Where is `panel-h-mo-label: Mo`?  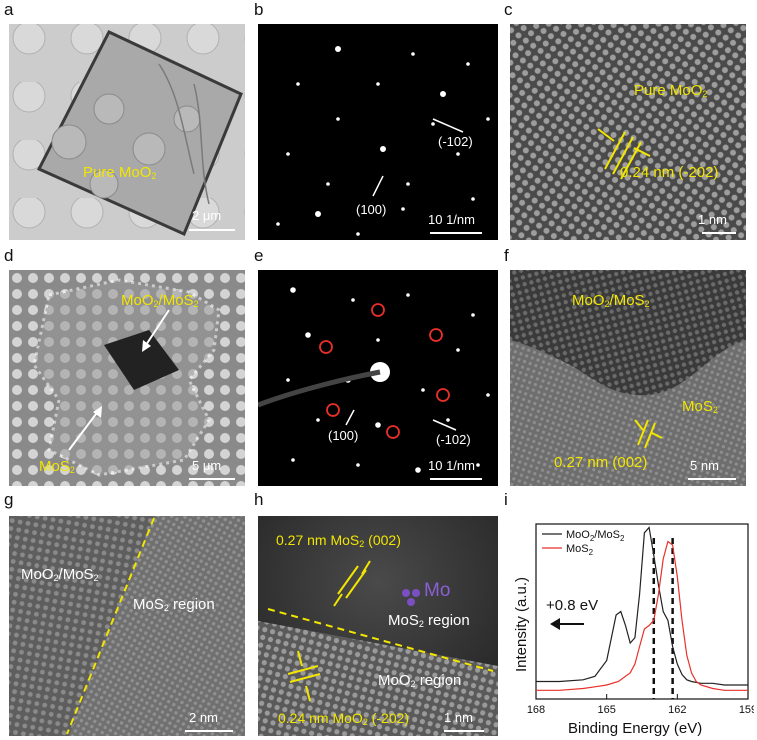
panel-h-mo-label: Mo is located at coordinates (437, 590).